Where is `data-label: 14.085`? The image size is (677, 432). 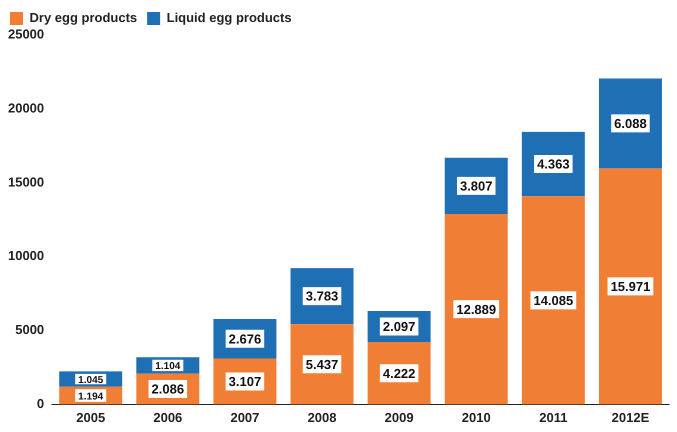 data-label: 14.085 is located at coordinates (553, 300).